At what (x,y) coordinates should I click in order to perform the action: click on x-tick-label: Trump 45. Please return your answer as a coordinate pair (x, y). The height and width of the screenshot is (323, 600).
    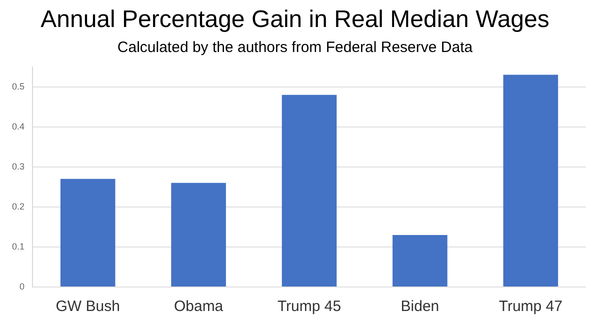
    Looking at the image, I should click on (309, 307).